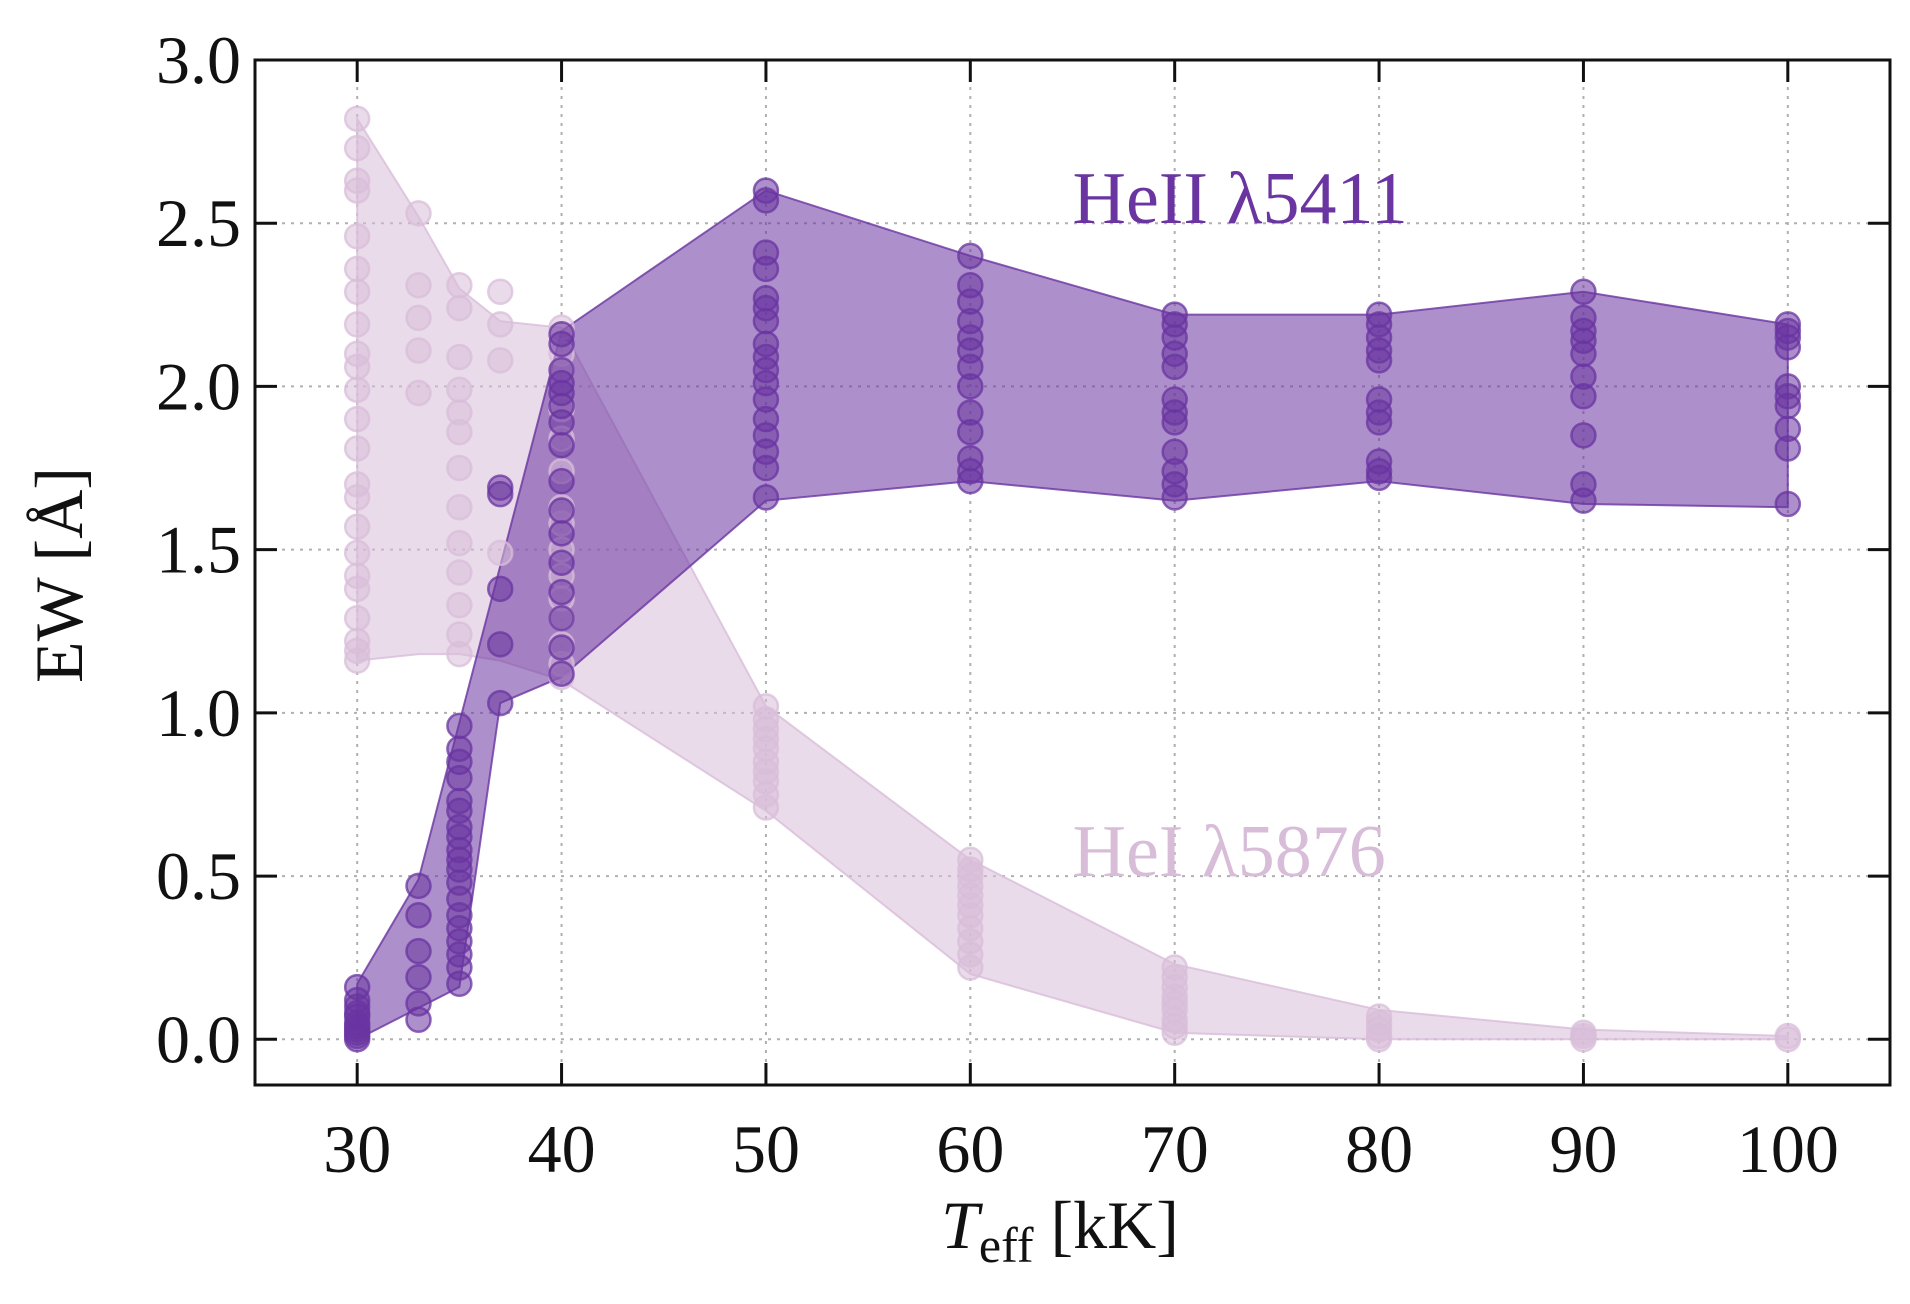 Image resolution: width=1910 pixels, height=1304 pixels. Describe the element at coordinates (198, 876) in the screenshot. I see `y-tick-label: 0.5` at that location.